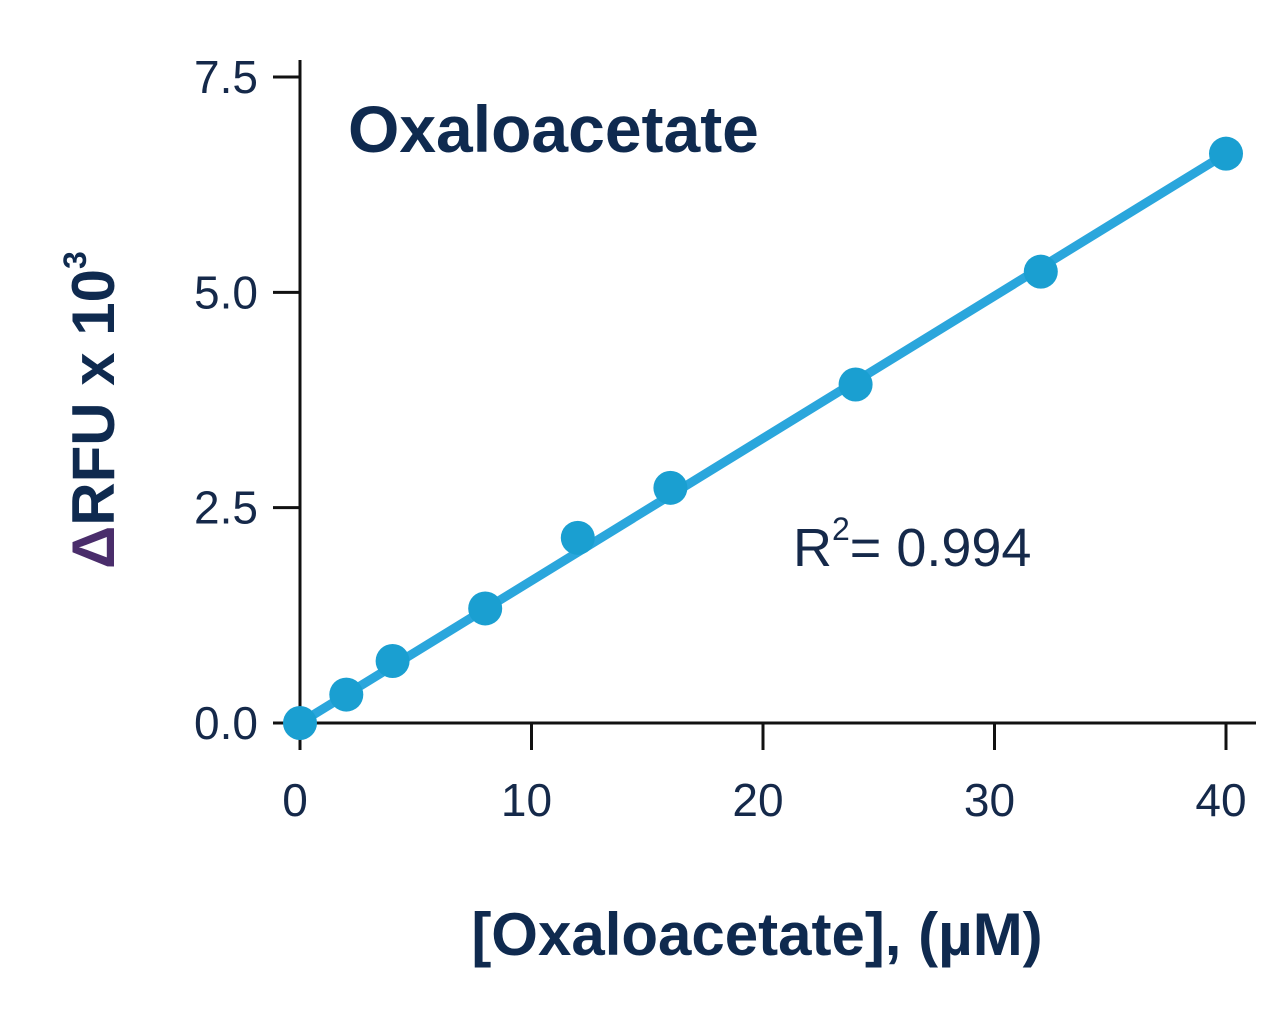 This screenshot has width=1280, height=1024. What do you see at coordinates (93, 397) in the screenshot?
I see `y-axis-title-main: RFU x 10` at bounding box center [93, 397].